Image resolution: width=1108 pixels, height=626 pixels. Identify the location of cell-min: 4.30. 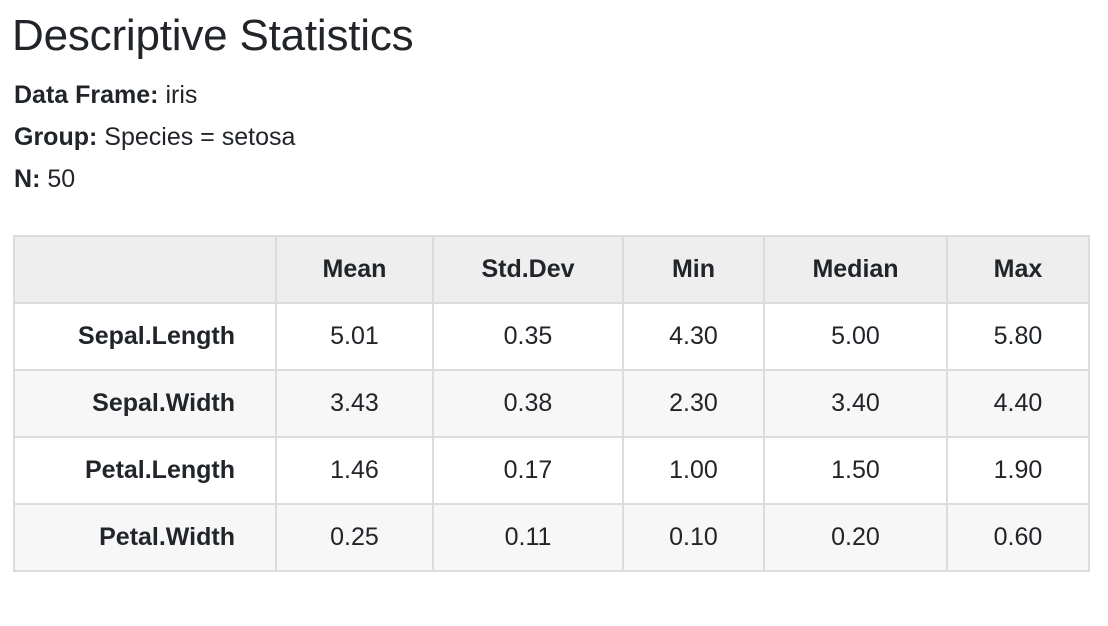
(693, 336).